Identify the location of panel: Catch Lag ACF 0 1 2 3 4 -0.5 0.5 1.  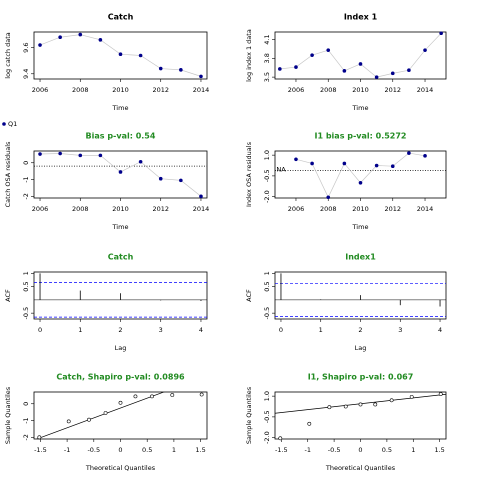
(106, 302).